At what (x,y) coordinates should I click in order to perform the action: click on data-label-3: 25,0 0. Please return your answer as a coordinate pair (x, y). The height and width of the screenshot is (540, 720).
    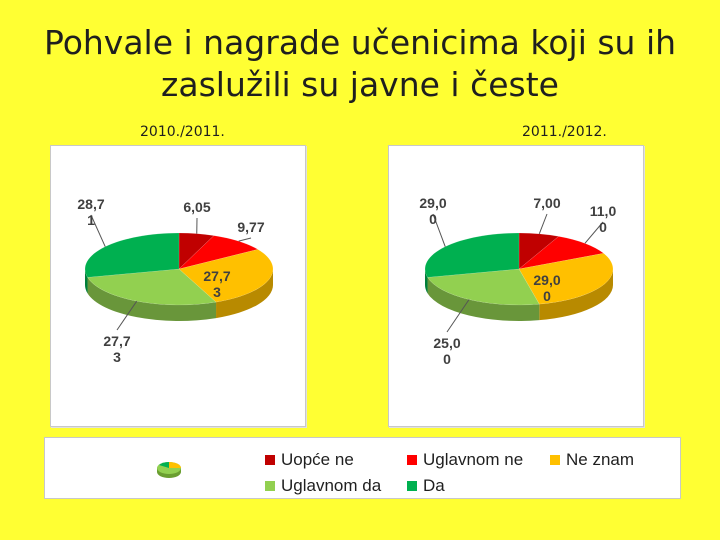
    Looking at the image, I should click on (446, 351).